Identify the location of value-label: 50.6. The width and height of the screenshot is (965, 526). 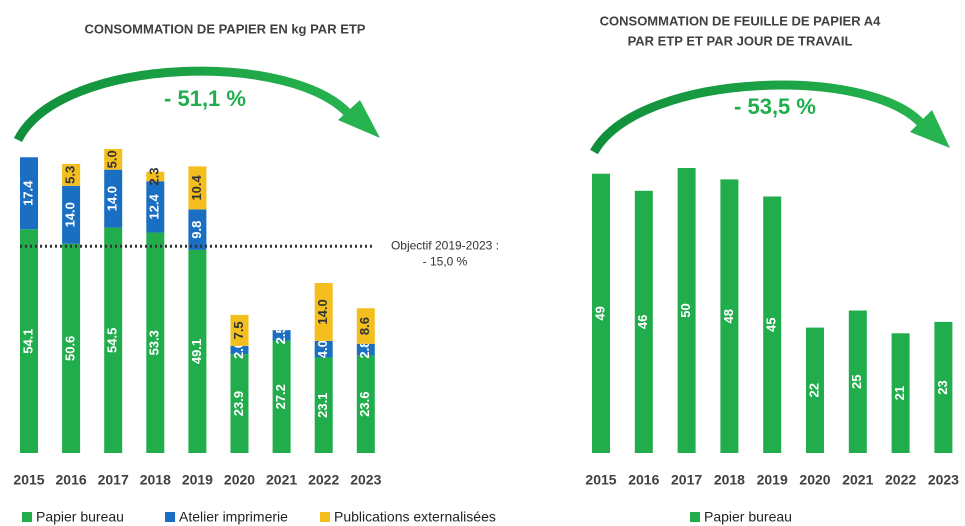
(70, 348).